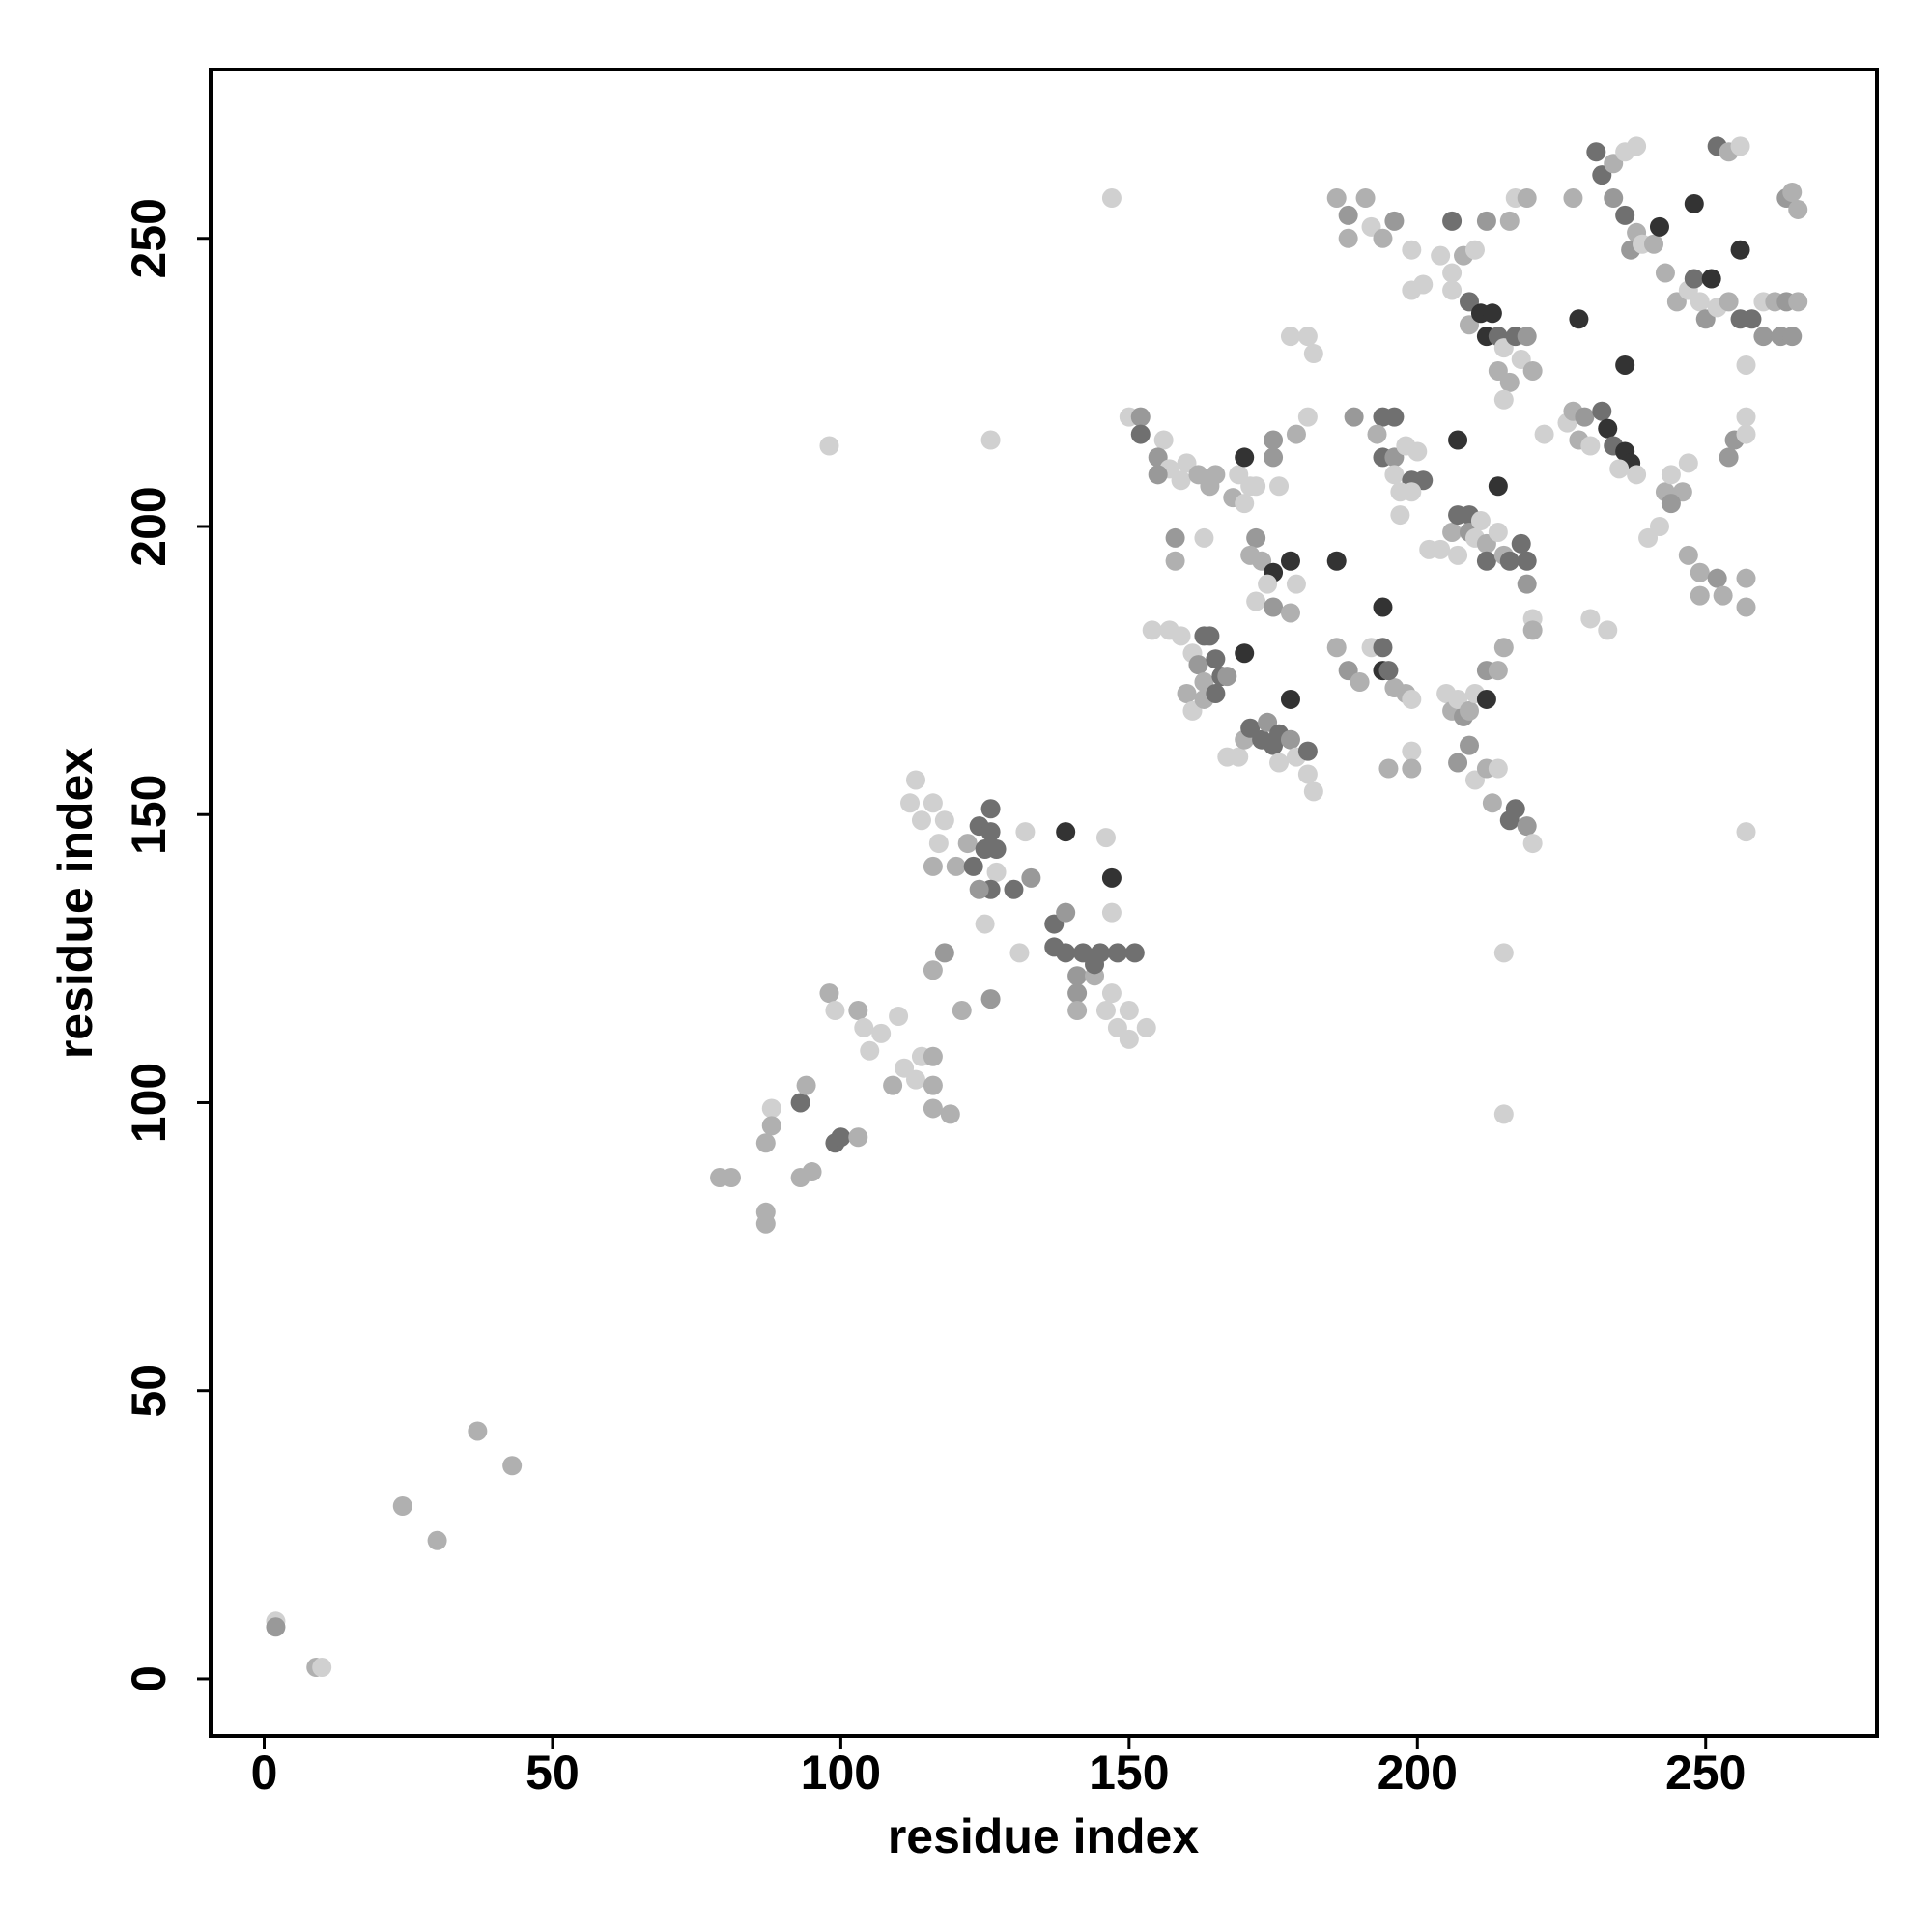  Describe the element at coordinates (841, 1773) in the screenshot. I see `x-tick-label: 100` at that location.